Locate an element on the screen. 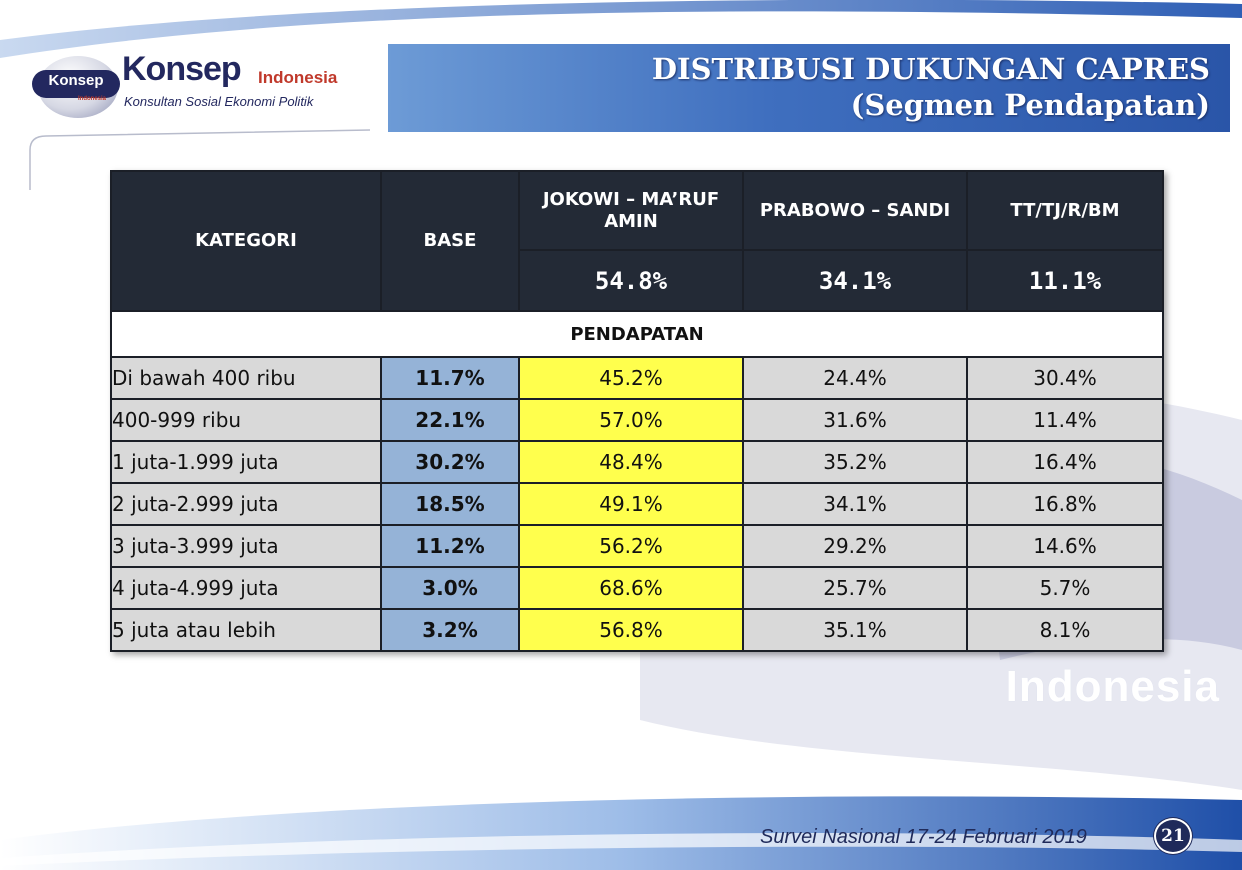 Image resolution: width=1242 pixels, height=870 pixels. total-jokowi: 54.8% is located at coordinates (631, 280).